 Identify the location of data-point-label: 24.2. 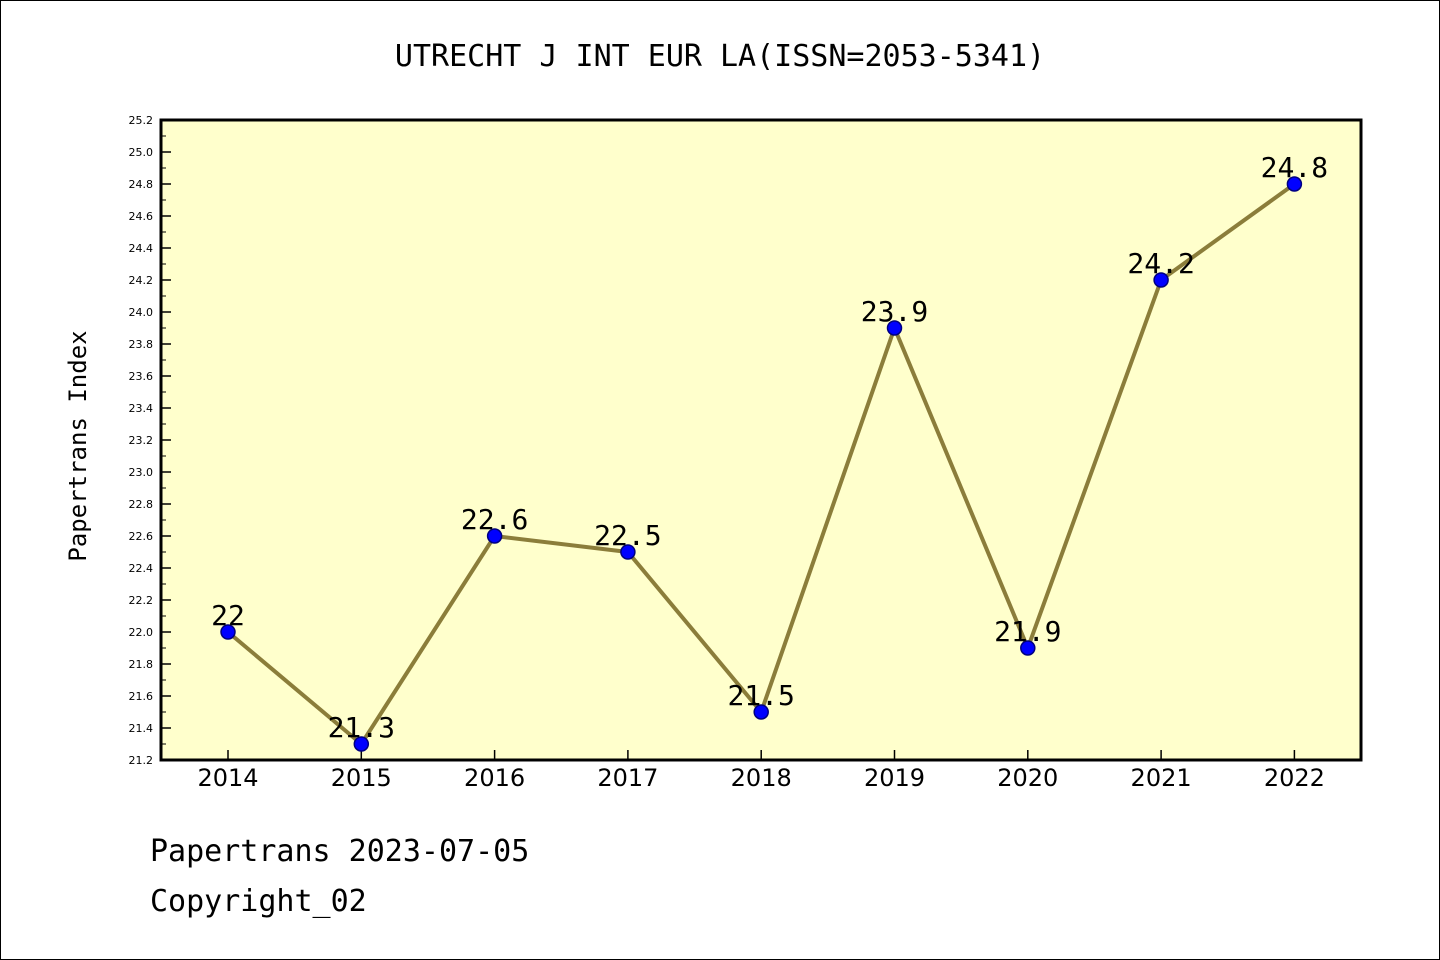
(1160, 263).